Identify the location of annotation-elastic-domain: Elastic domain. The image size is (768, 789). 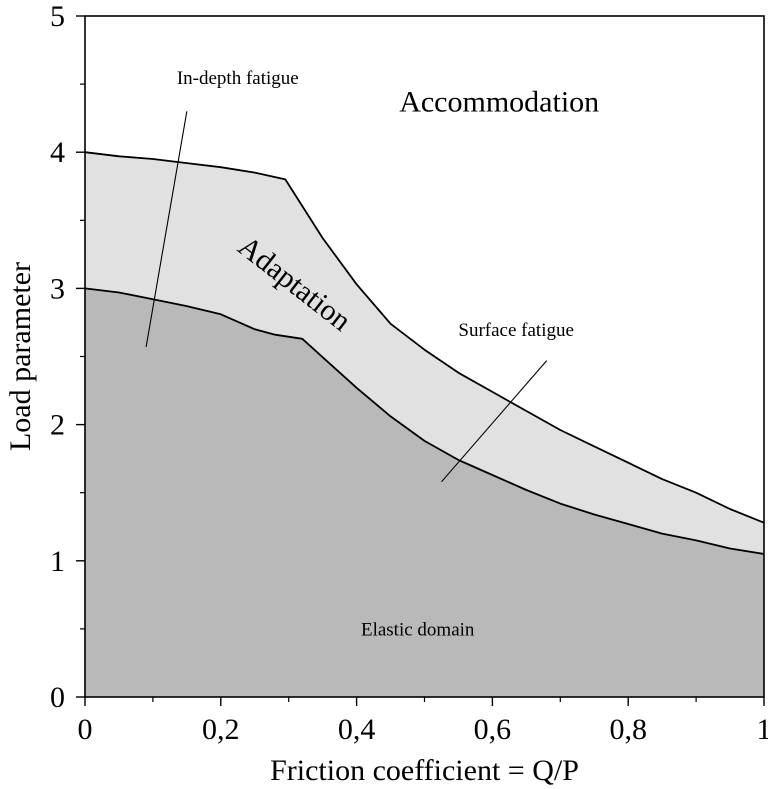
(418, 630).